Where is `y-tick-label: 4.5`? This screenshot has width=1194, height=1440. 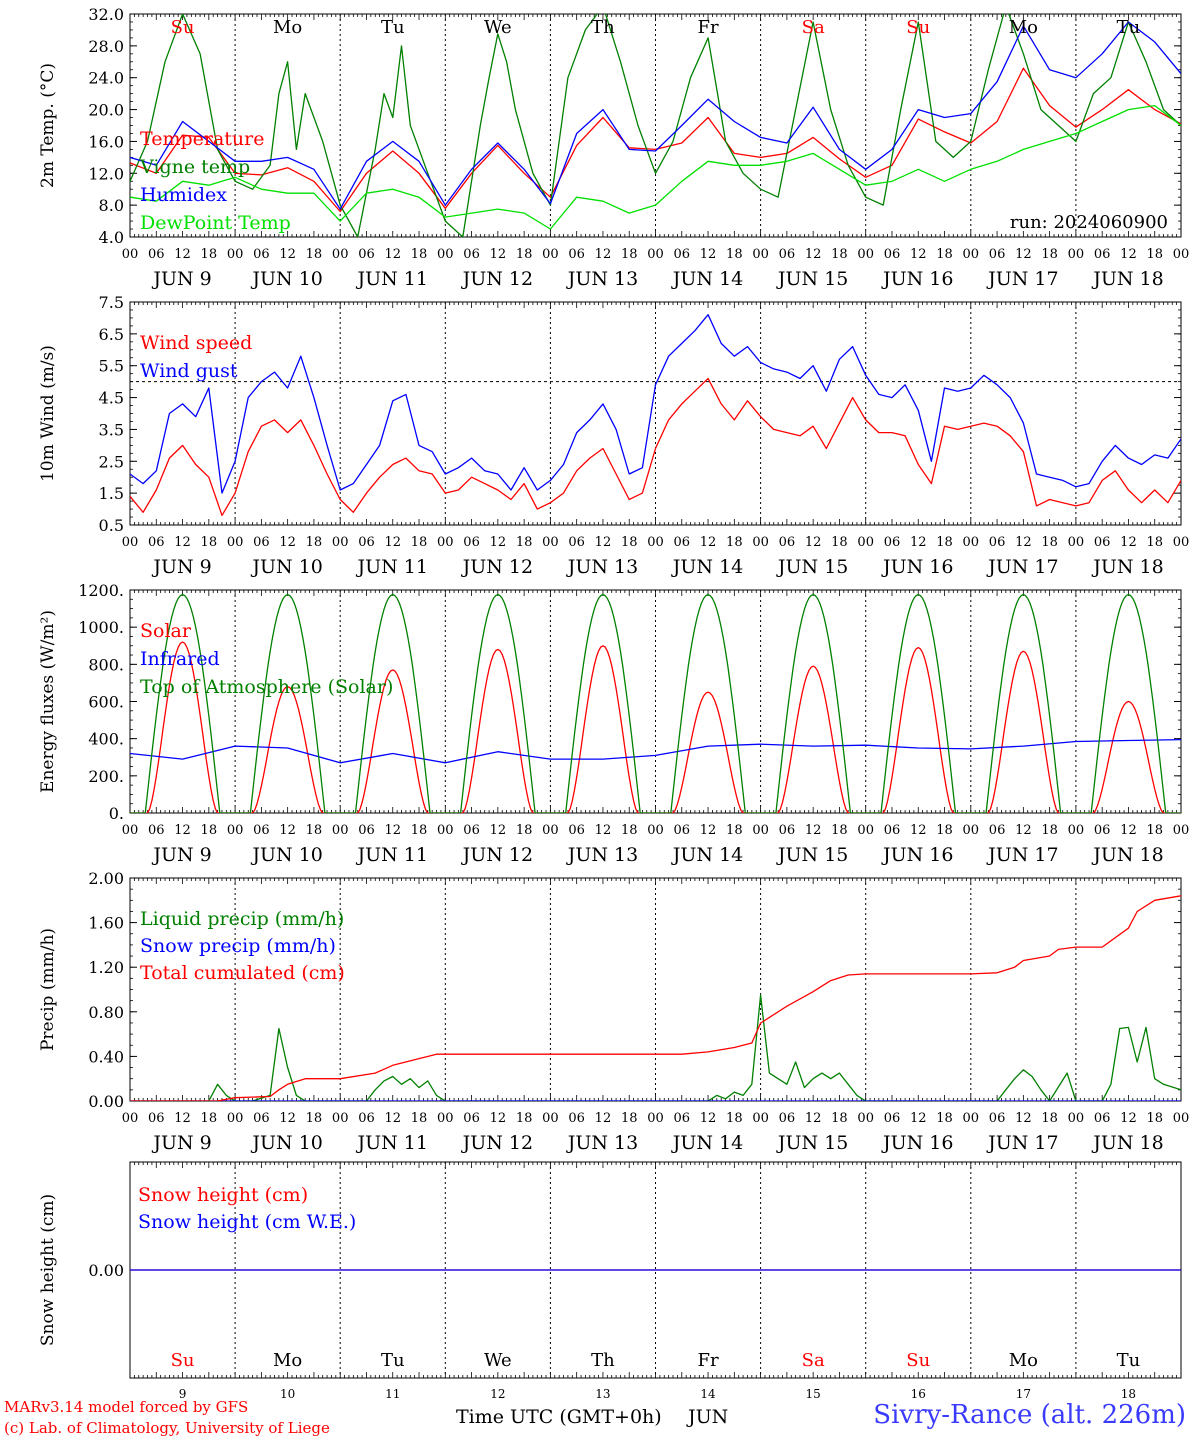 y-tick-label: 4.5 is located at coordinates (111, 398).